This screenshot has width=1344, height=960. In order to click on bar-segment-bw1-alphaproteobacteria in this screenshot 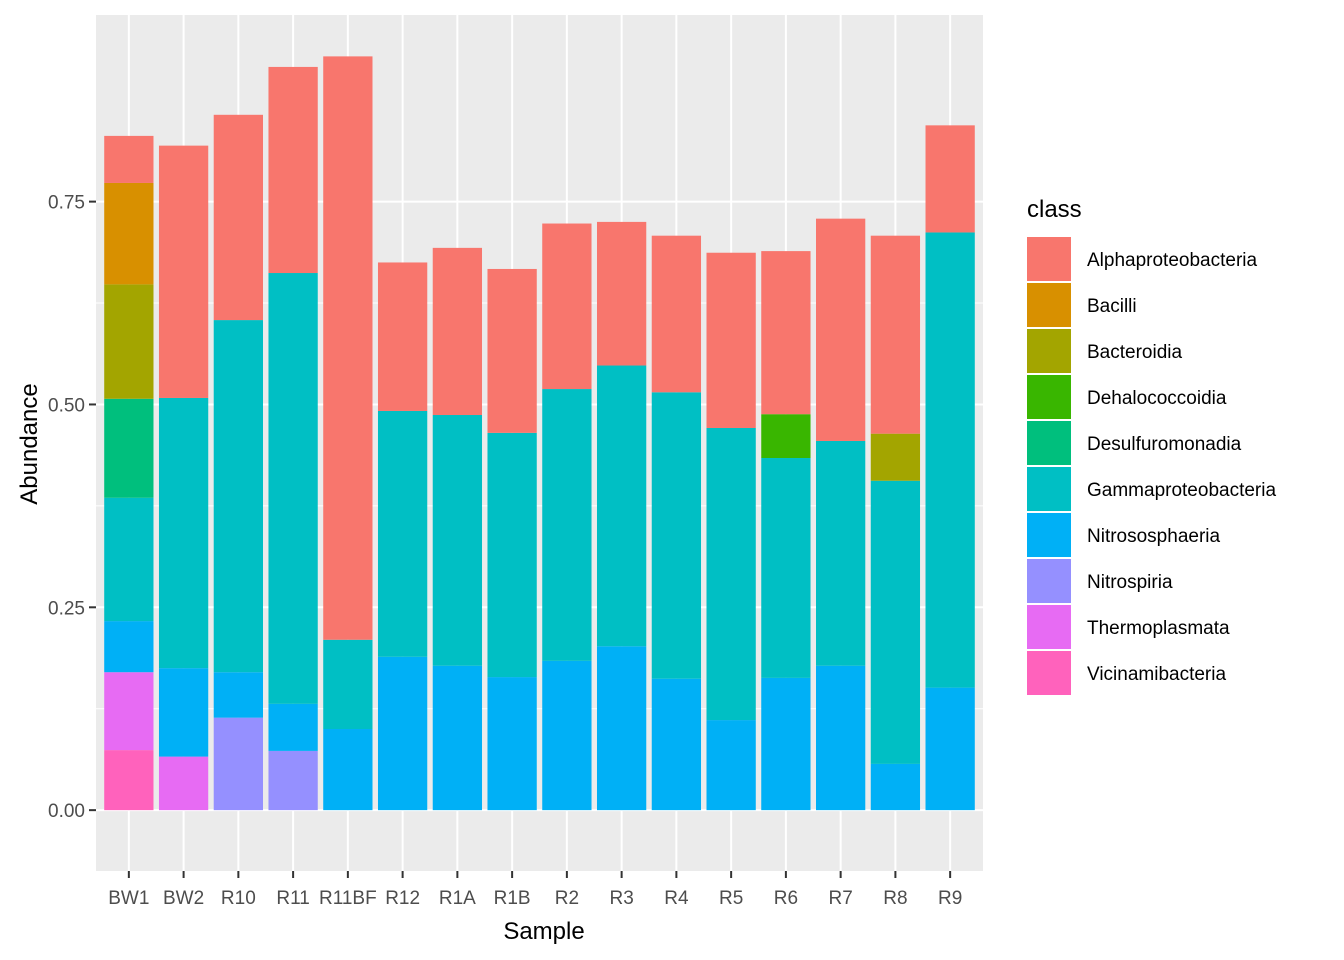, I will do `click(129, 159)`.